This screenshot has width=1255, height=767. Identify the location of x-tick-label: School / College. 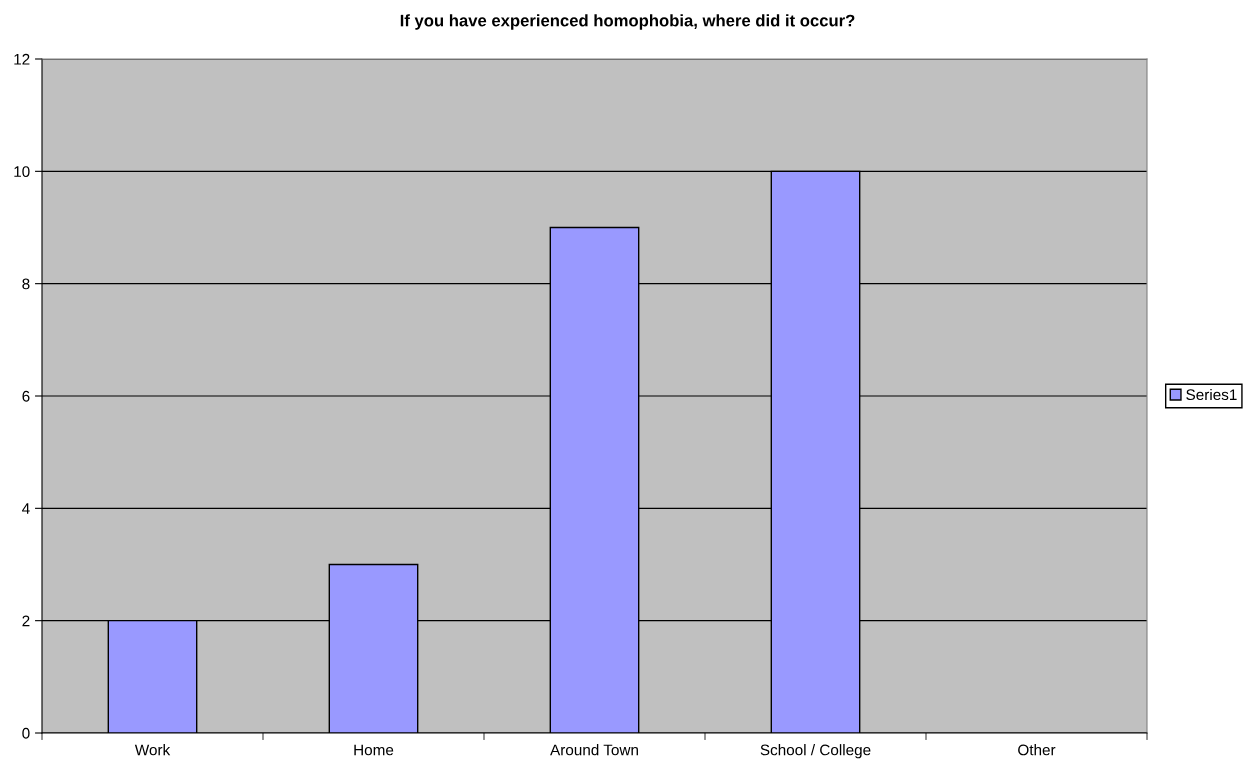
(815, 751).